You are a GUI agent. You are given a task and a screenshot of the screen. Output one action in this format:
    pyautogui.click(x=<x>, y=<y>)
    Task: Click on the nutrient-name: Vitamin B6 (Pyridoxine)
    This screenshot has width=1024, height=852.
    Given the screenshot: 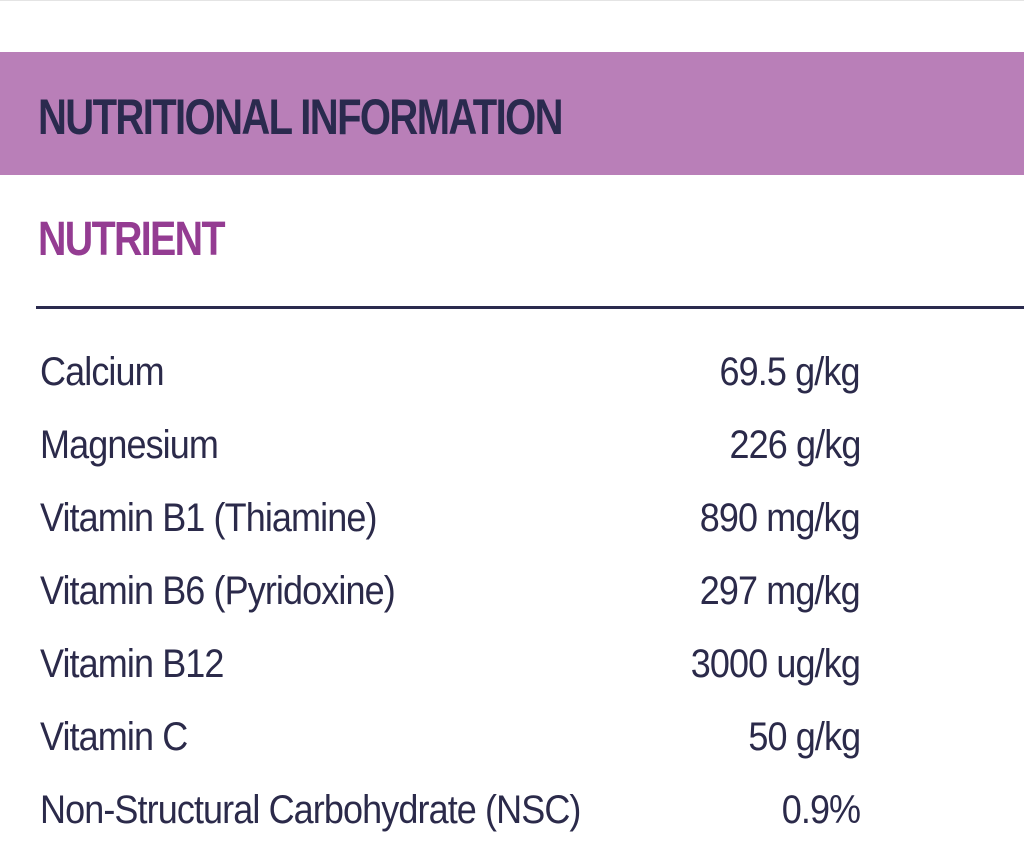 What is the action you would take?
    pyautogui.click(x=218, y=591)
    